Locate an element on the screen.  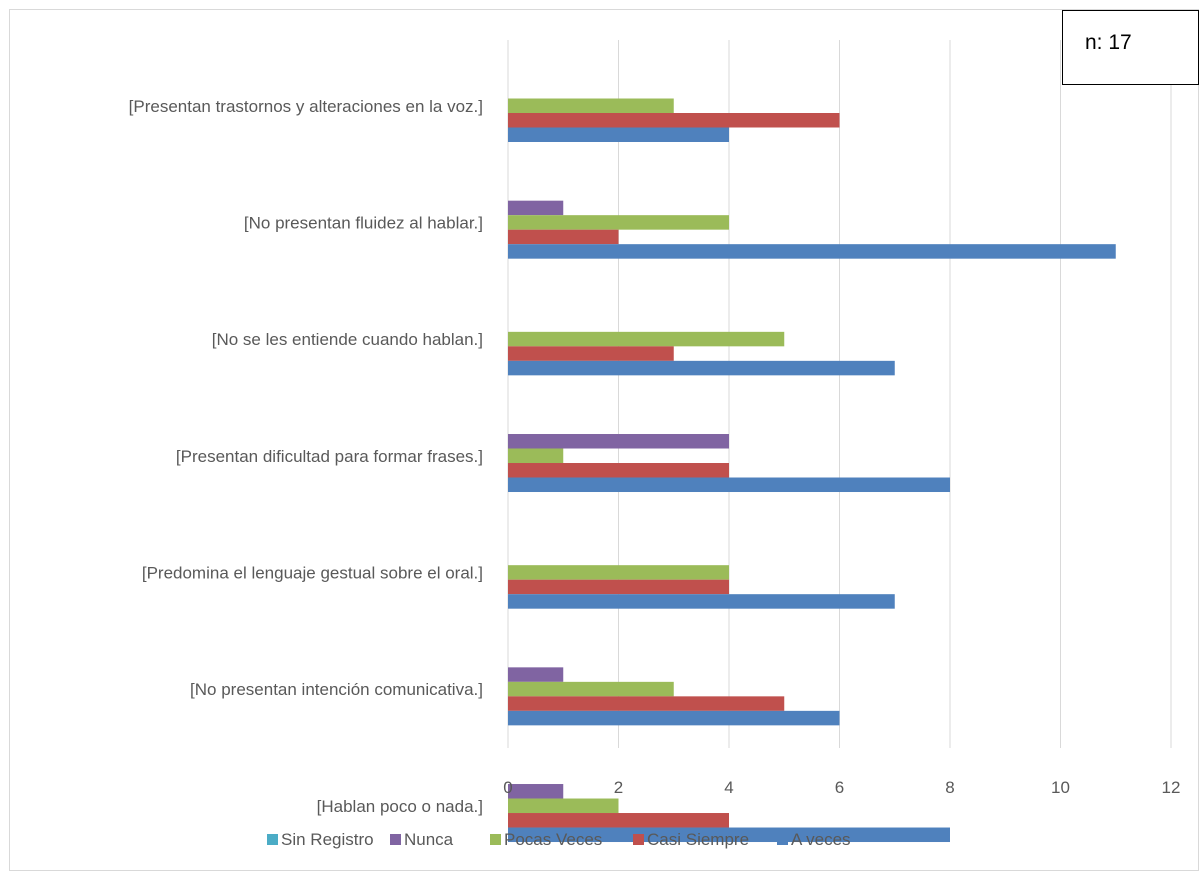
x-tick-label: 0 is located at coordinates (507, 787).